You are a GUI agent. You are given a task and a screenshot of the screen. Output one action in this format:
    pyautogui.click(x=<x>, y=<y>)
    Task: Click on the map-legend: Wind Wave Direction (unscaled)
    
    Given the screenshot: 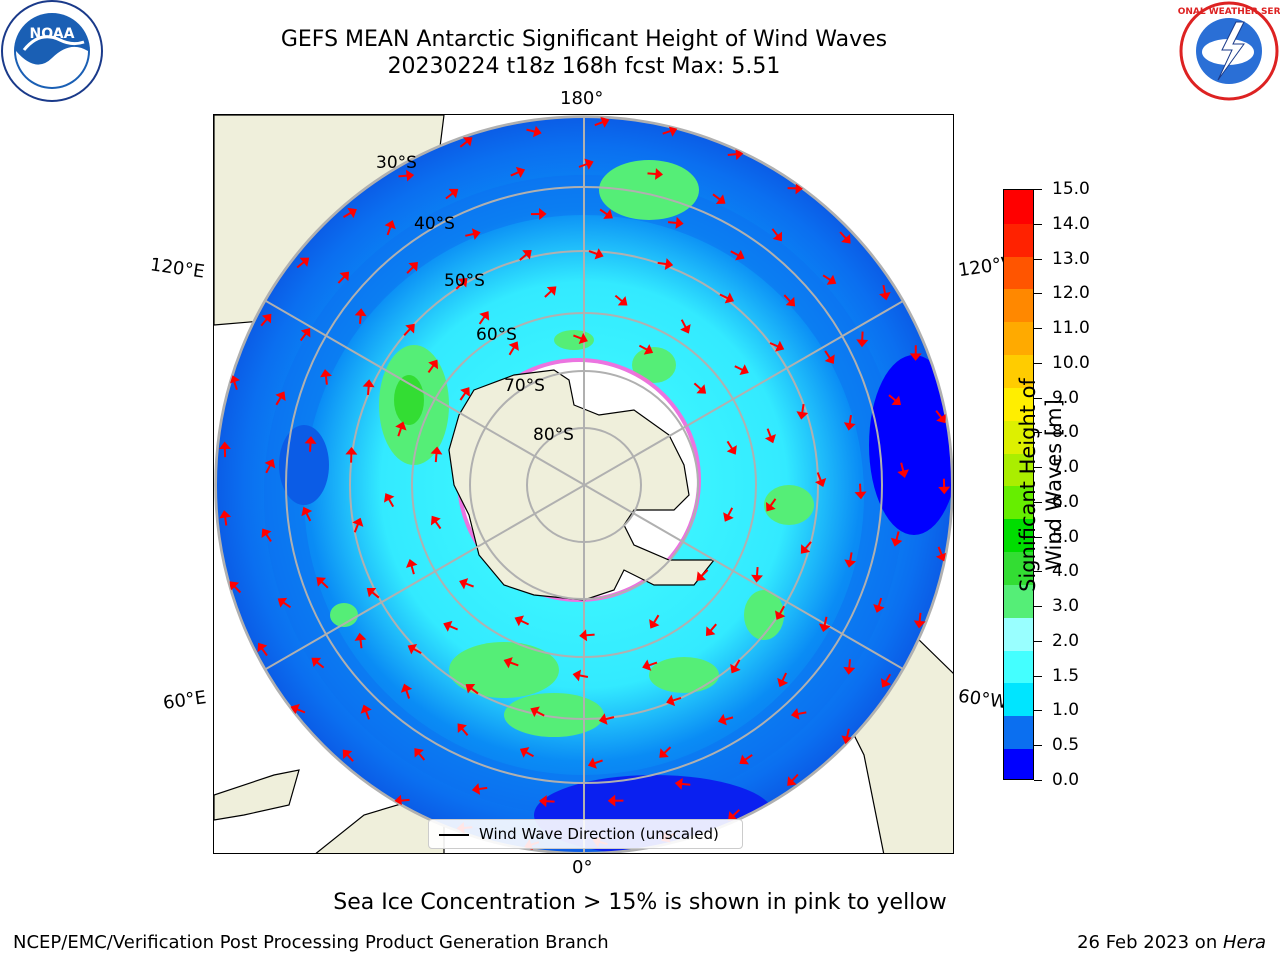 What is the action you would take?
    pyautogui.click(x=585, y=834)
    